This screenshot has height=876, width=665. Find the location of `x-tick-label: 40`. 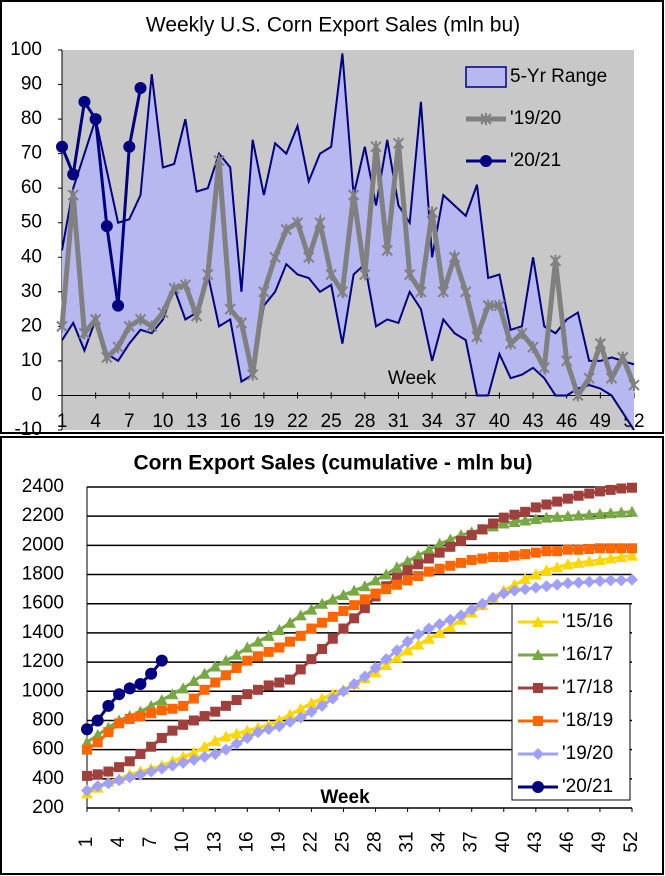

x-tick-label: 40 is located at coordinates (503, 841).